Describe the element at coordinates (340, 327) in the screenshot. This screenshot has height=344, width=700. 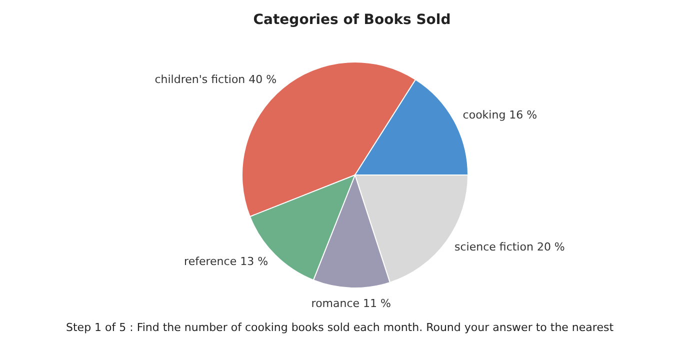
I see `text: Step 1 of 5 : Find the number of cooking books sold each month. Round your answer to the nearest` at that location.